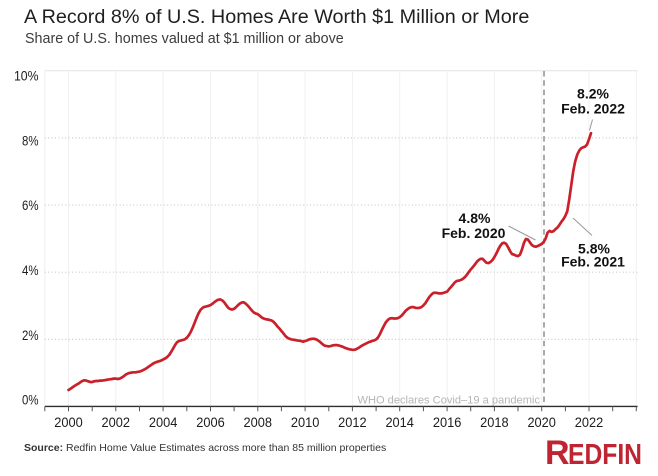  What do you see at coordinates (68, 422) in the screenshot?
I see `svg-text: 2000` at bounding box center [68, 422].